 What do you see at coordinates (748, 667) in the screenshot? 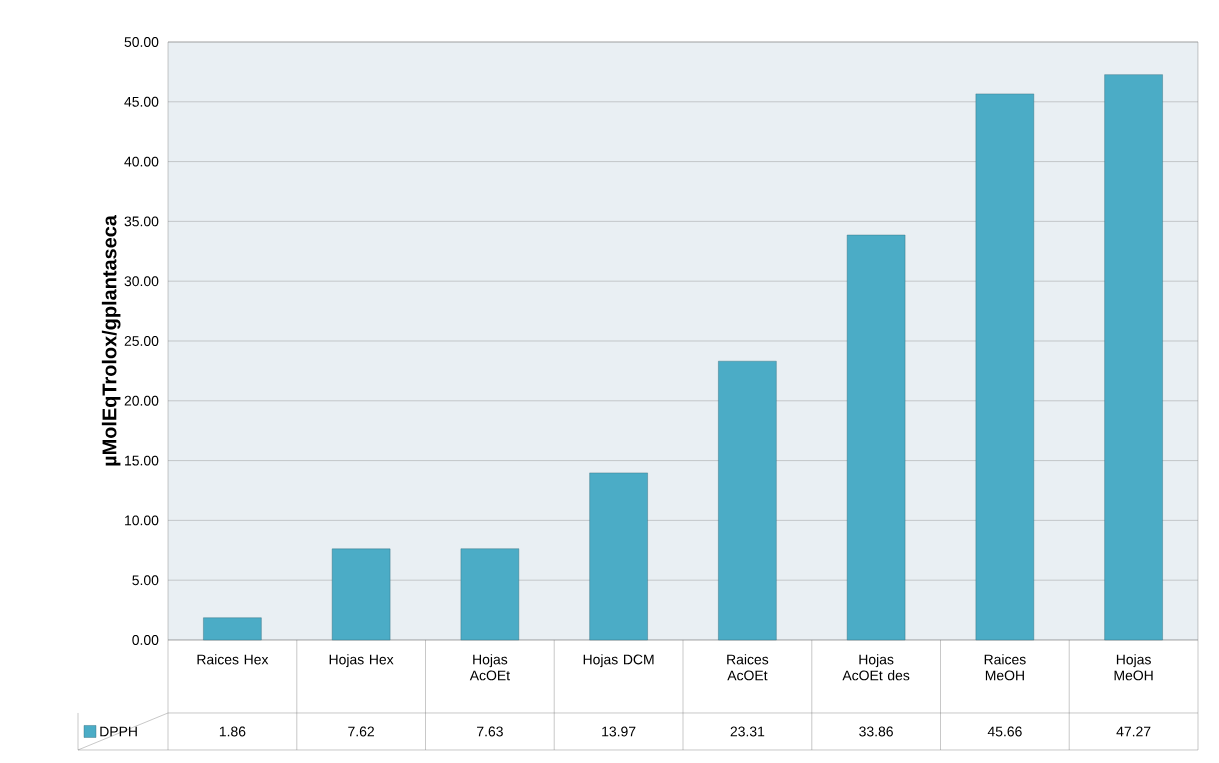
I see `x-tick-label: Raices AcOEt` at bounding box center [748, 667].